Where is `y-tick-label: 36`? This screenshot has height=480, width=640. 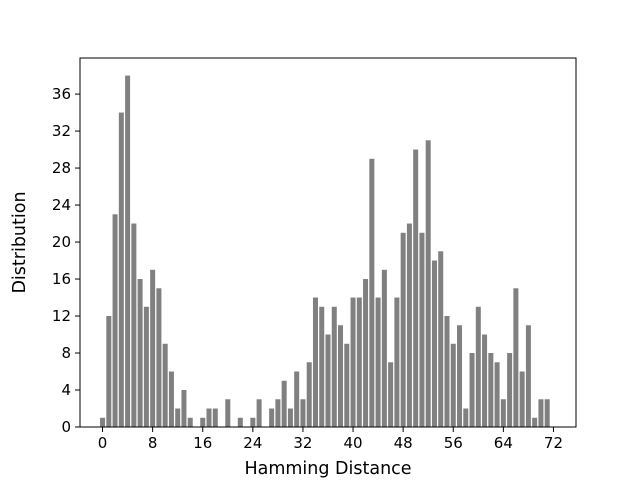 y-tick-label: 36 is located at coordinates (61, 94).